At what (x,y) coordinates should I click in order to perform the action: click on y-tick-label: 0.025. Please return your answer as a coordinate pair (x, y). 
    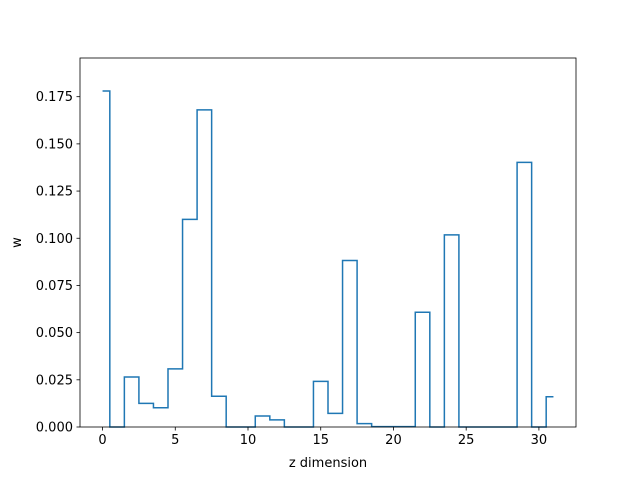
    Looking at the image, I should click on (54, 380).